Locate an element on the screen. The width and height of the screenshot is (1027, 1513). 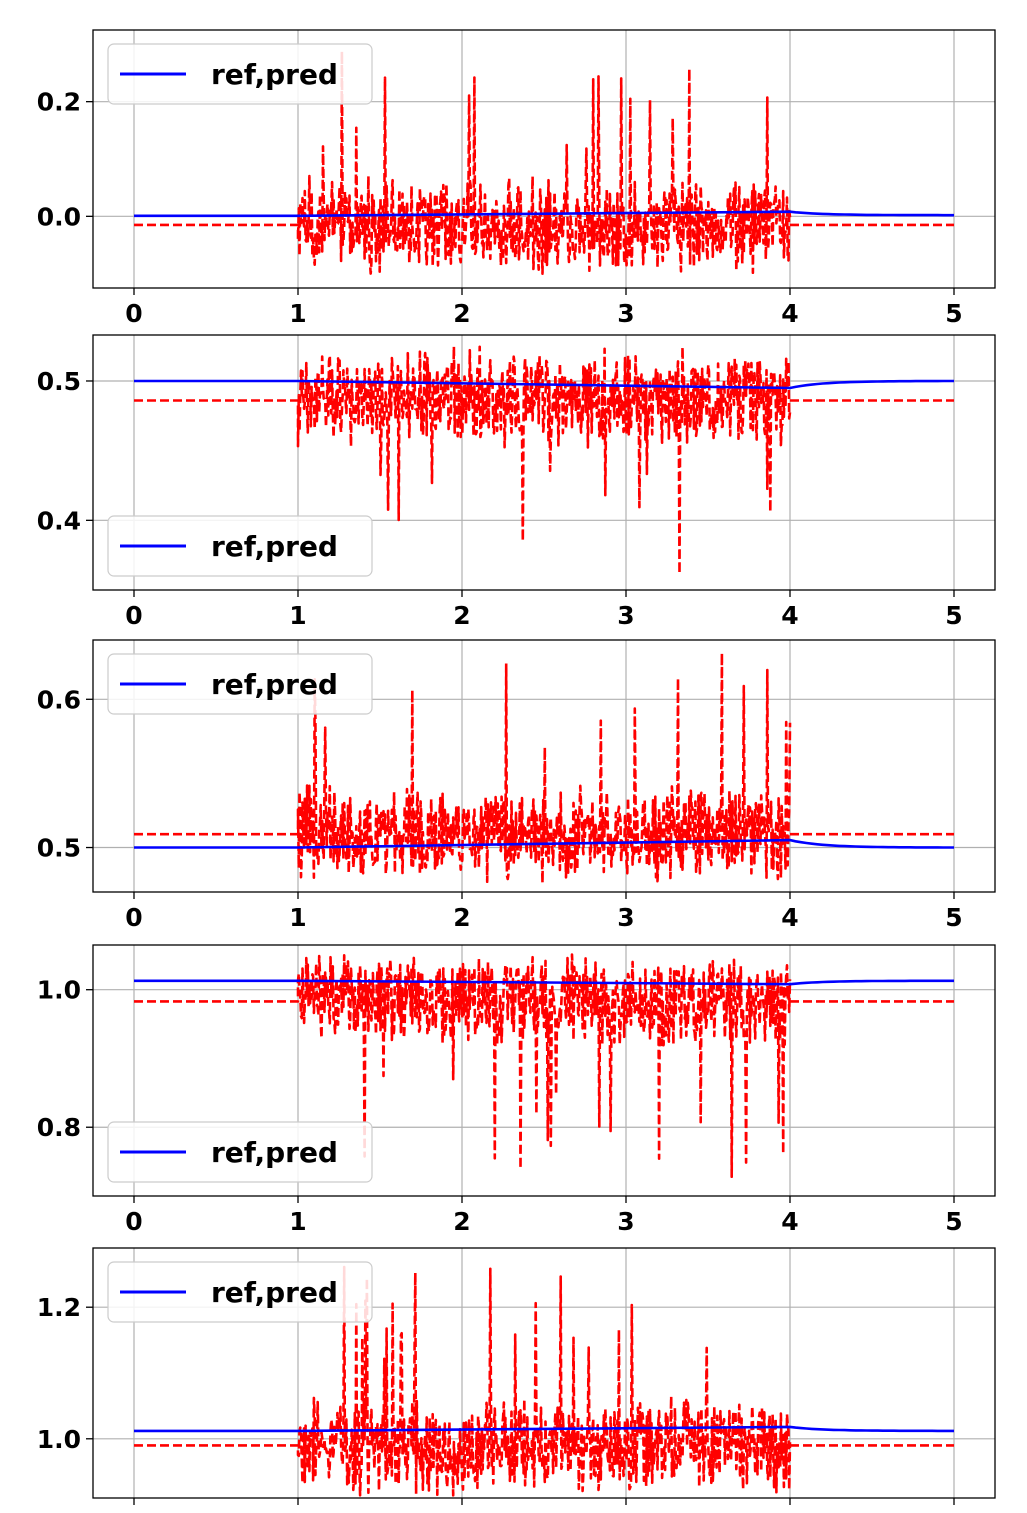
y-tick-label: 0.2 is located at coordinates (59, 102).